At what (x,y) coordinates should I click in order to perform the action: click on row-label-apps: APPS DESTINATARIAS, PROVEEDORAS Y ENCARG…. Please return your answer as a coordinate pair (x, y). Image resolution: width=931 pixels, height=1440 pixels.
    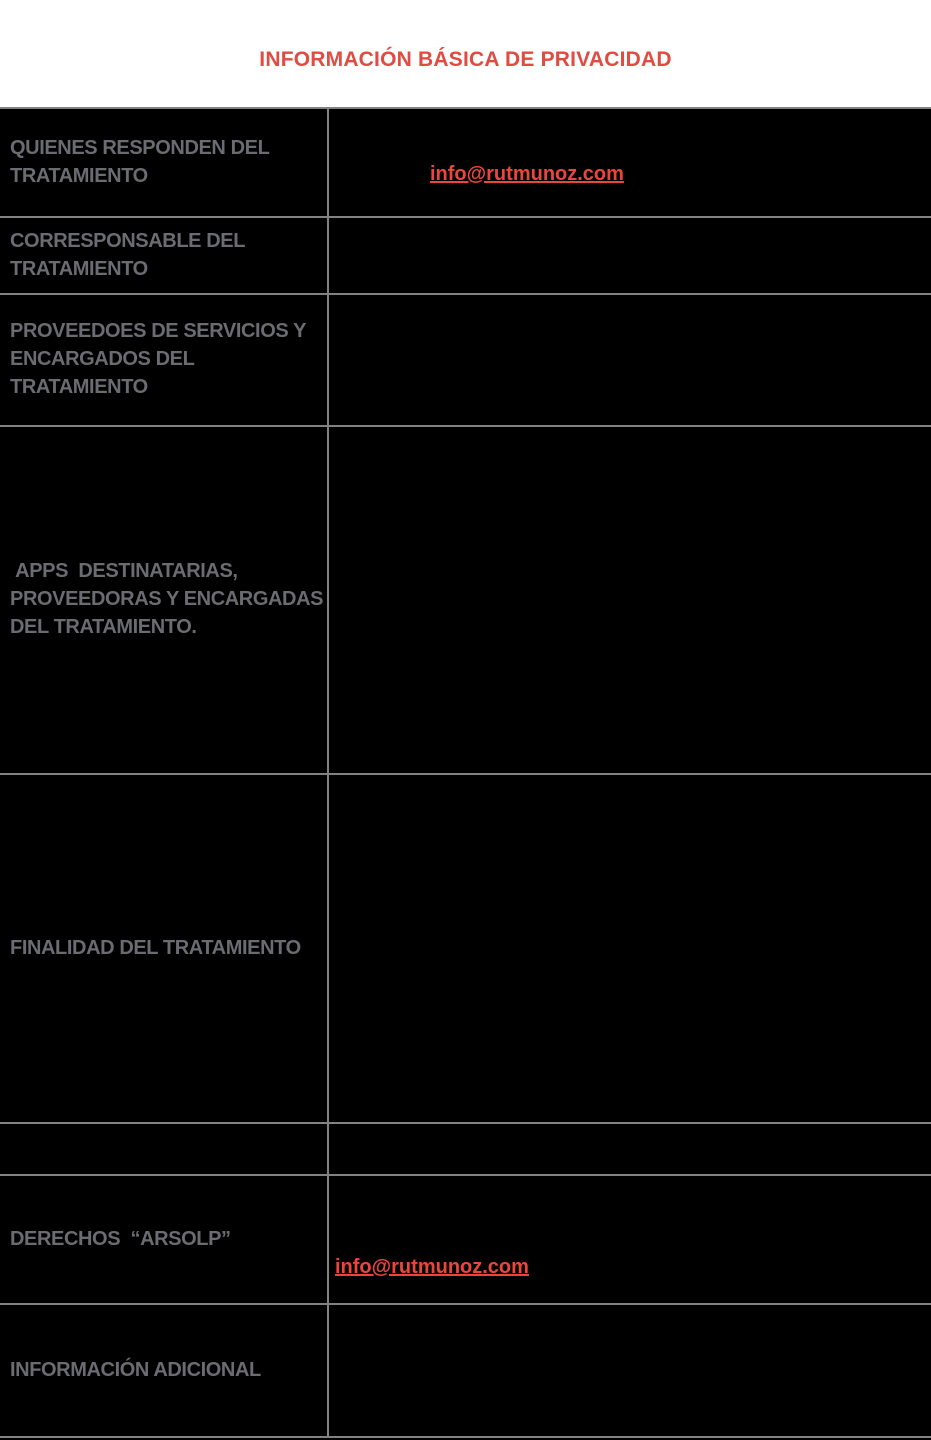
    Looking at the image, I should click on (167, 599).